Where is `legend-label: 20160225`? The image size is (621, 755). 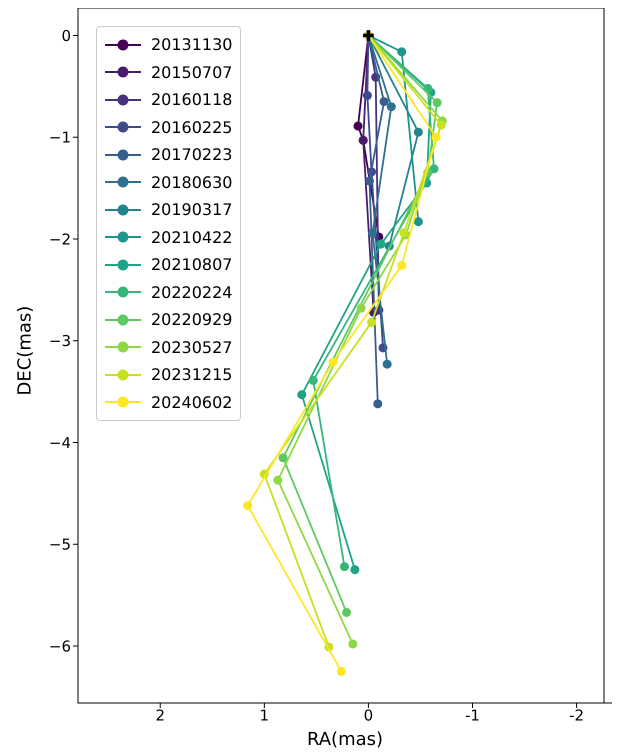
legend-label: 20160225 is located at coordinates (191, 127).